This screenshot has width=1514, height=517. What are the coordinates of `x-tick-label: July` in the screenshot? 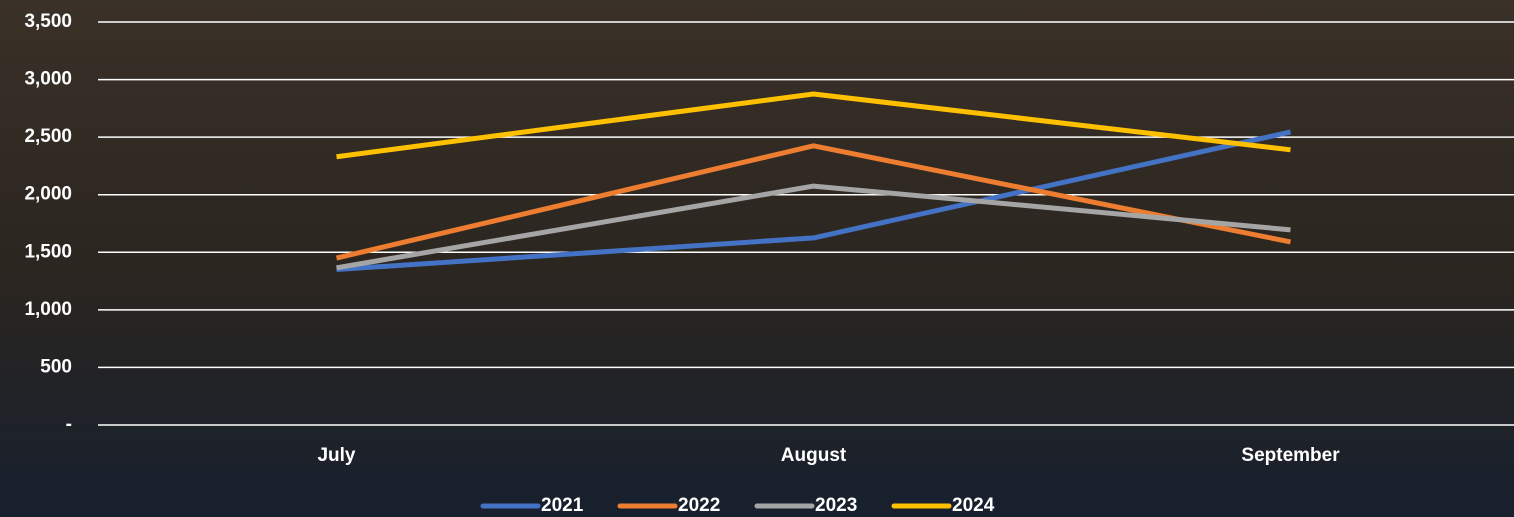 It's located at (336, 455).